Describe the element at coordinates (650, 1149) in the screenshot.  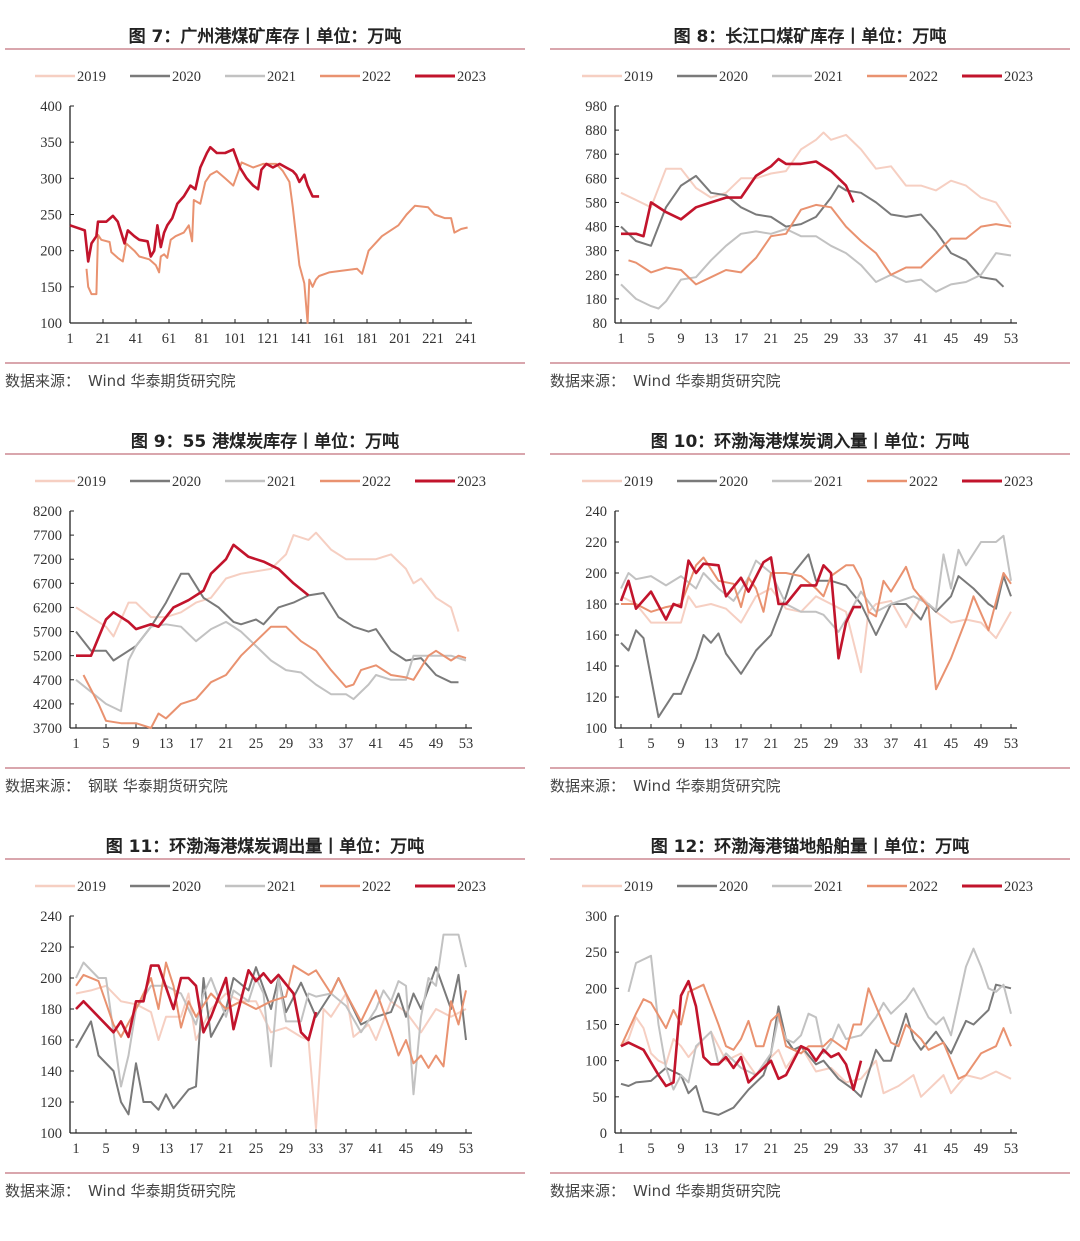
I see `x-tick-label: 5` at that location.